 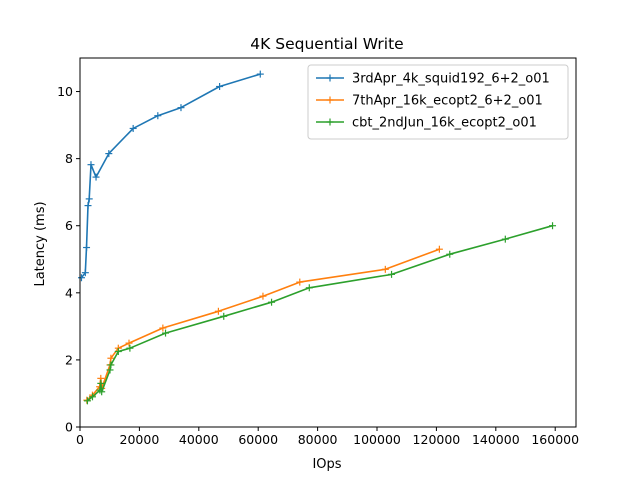 I want to click on x-tick-label: 100000, so click(x=377, y=439).